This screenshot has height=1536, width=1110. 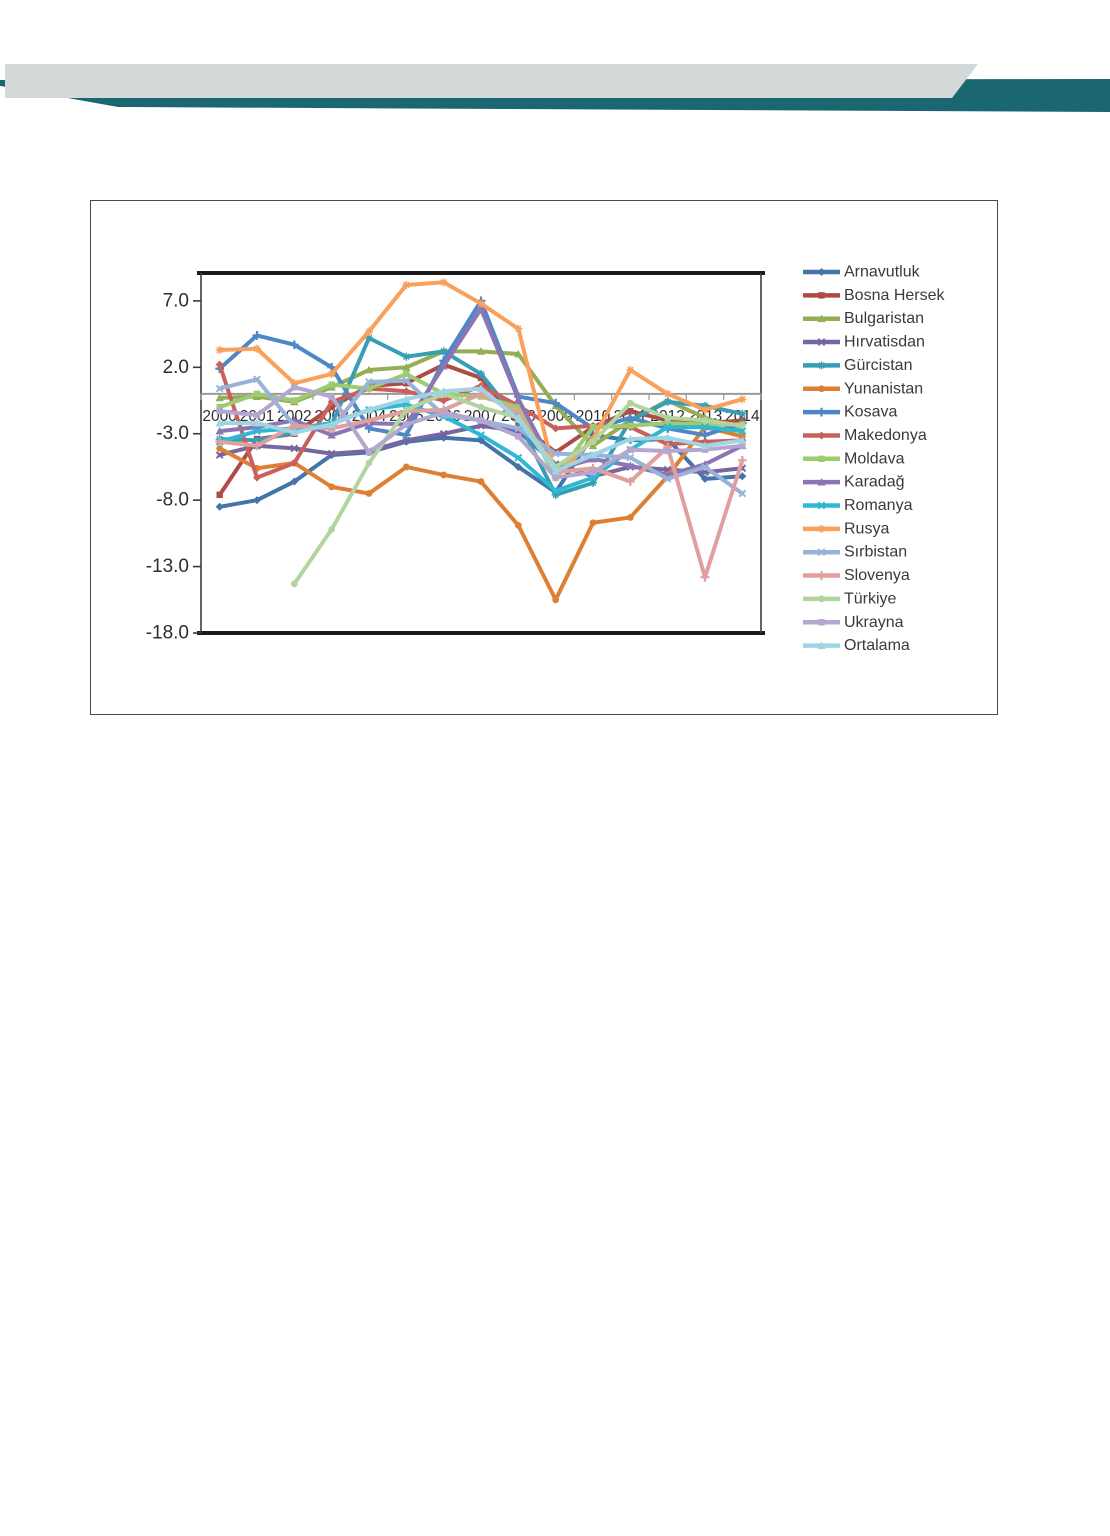 I want to click on legend-label-Arnavutluk: Arnavutluk, so click(x=882, y=272).